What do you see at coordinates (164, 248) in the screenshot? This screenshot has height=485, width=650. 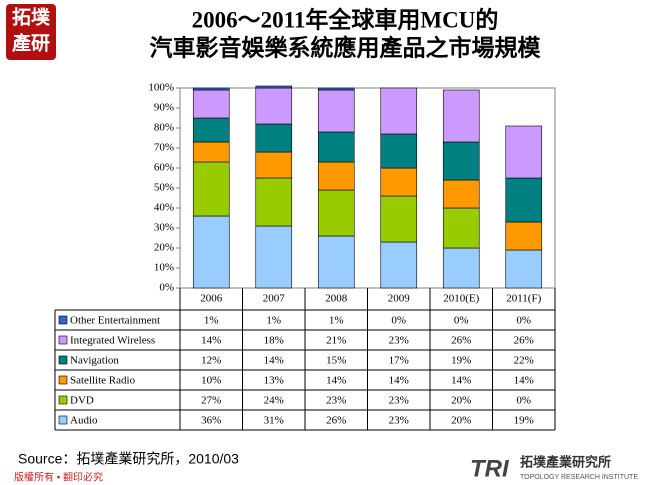 I see `y-tick-label: 20%` at bounding box center [164, 248].